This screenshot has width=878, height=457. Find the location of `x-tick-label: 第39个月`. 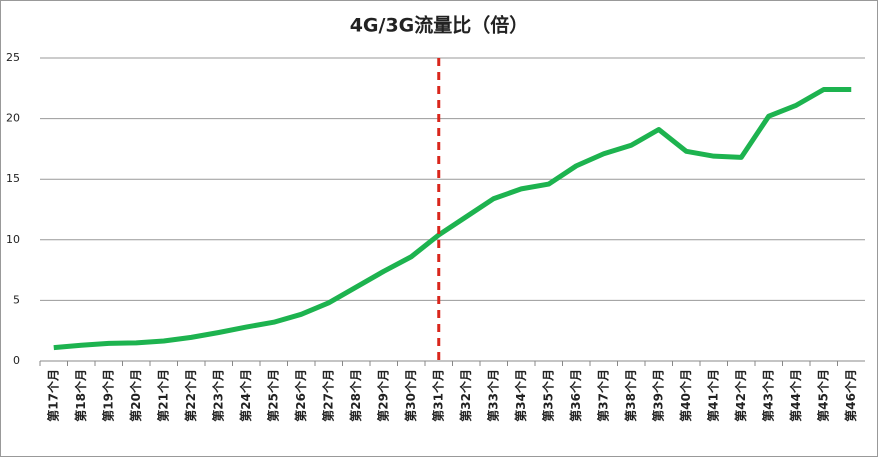

x-tick-label: 第39个月 is located at coordinates (657, 395).